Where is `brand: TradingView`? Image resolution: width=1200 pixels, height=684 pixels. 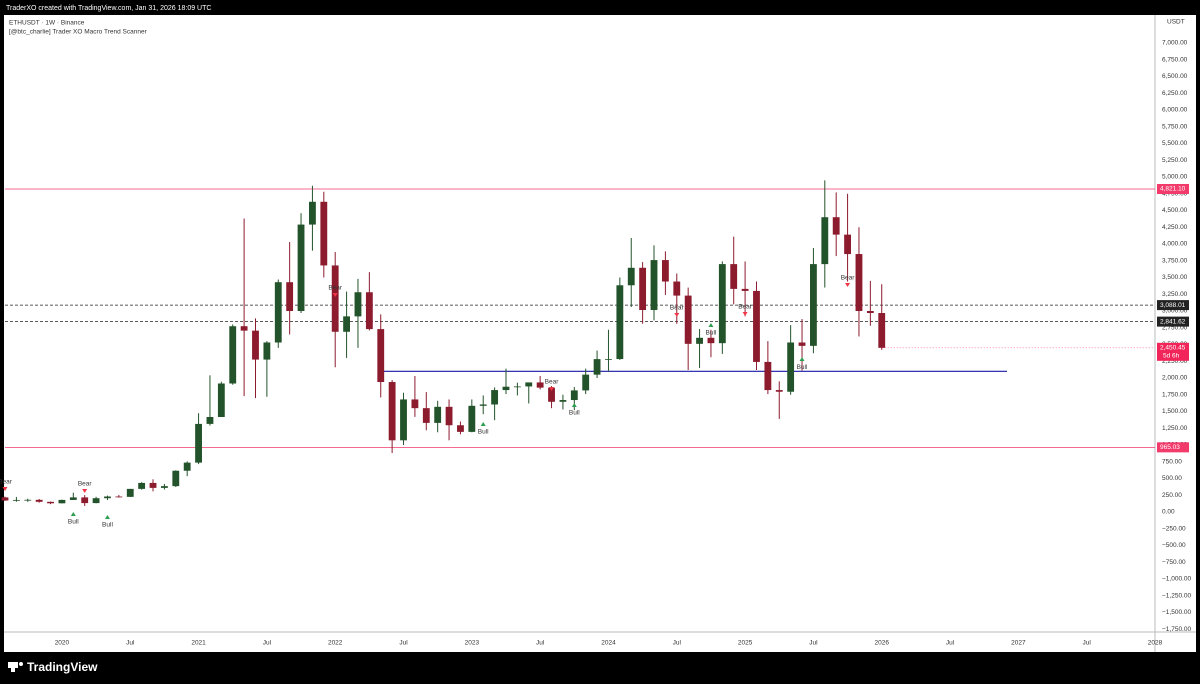
brand: TradingView is located at coordinates (62, 667).